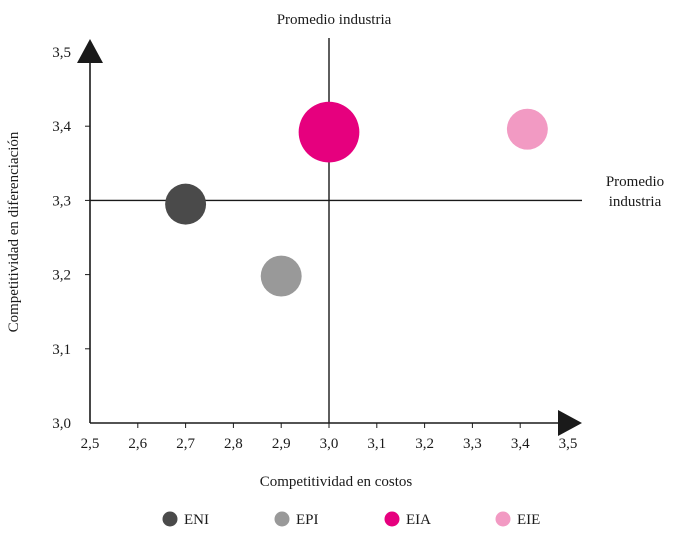  Describe the element at coordinates (281, 276) in the screenshot. I see `bubble-epi` at that location.